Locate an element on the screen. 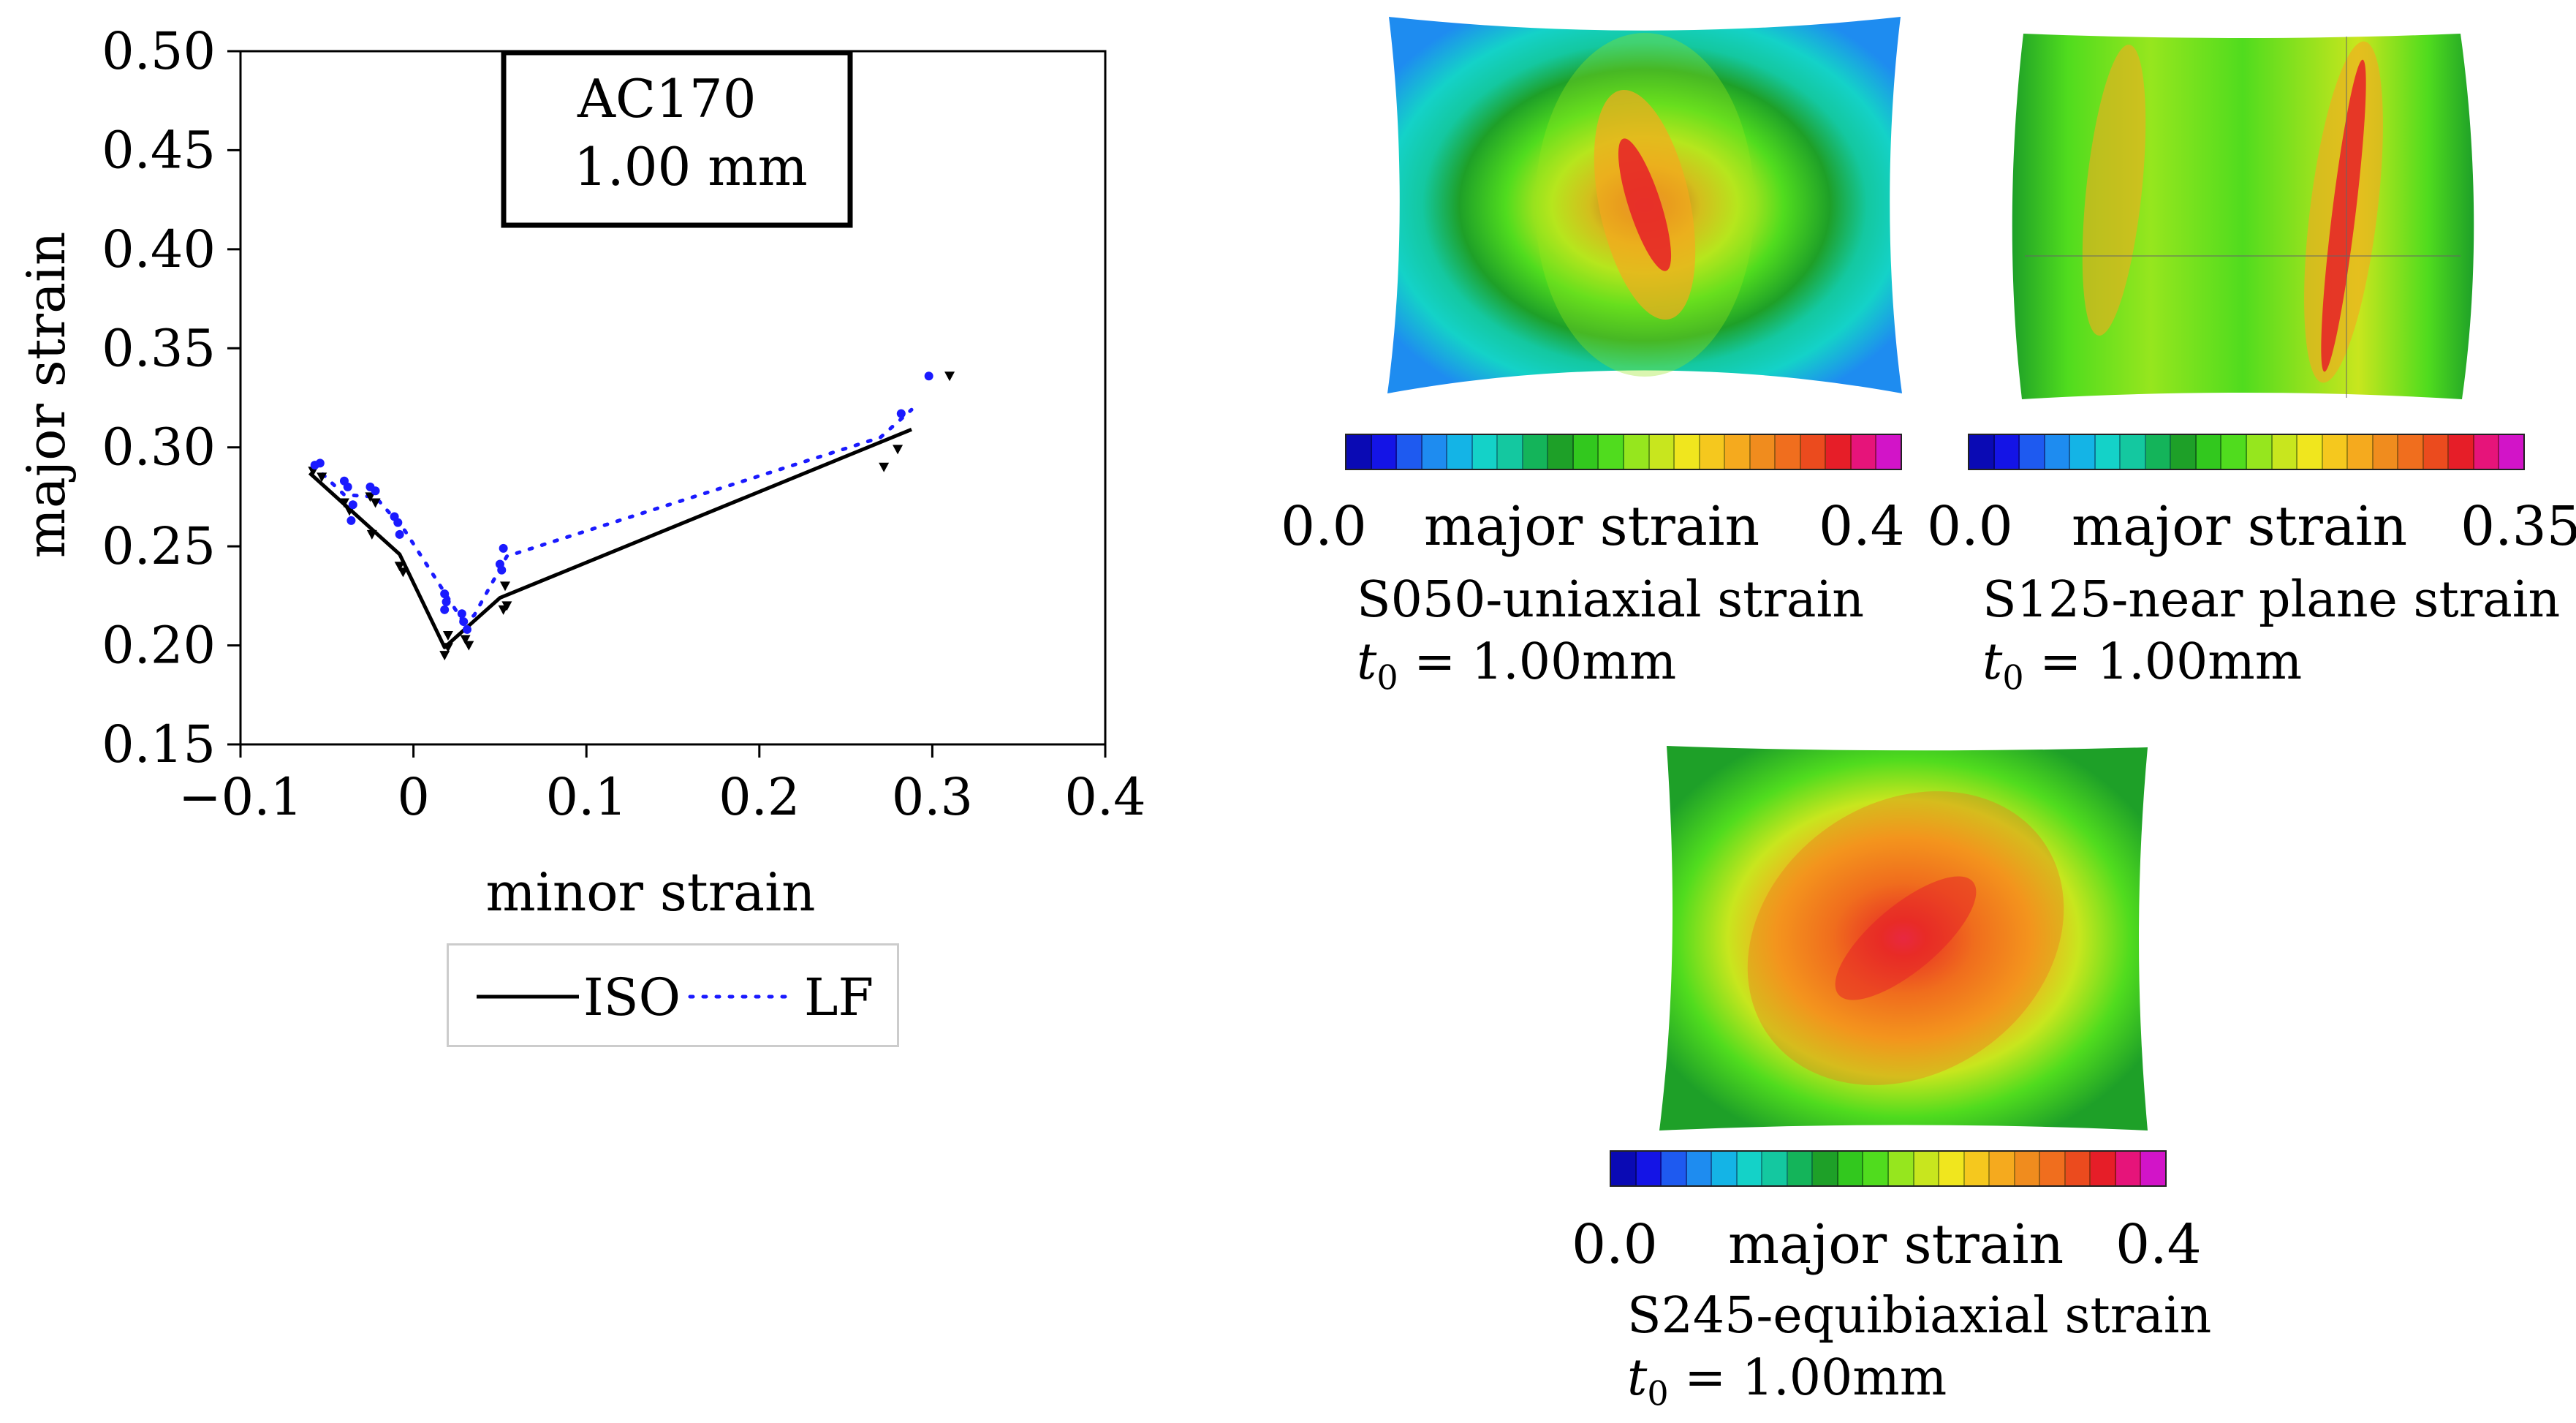 This screenshot has width=2576, height=1423. caption-near-plane-name: S125-near plane strain is located at coordinates (2271, 600).